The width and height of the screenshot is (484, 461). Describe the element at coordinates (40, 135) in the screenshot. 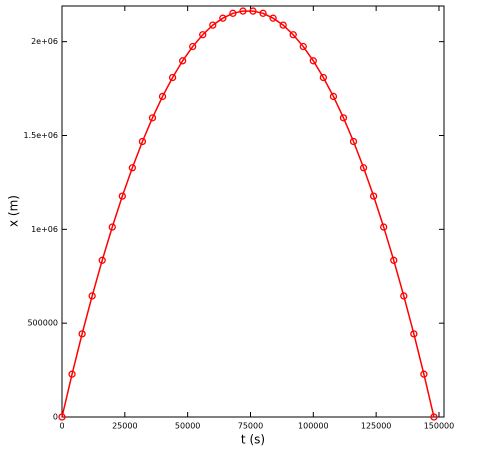

I see `y-tick-label: 1.5e+06` at that location.